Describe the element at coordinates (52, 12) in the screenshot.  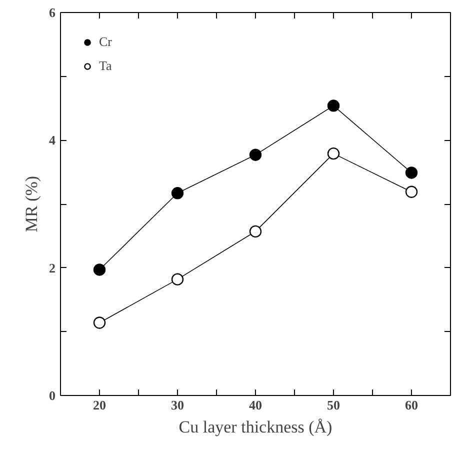
I see `y-tick-label: 6` at that location.